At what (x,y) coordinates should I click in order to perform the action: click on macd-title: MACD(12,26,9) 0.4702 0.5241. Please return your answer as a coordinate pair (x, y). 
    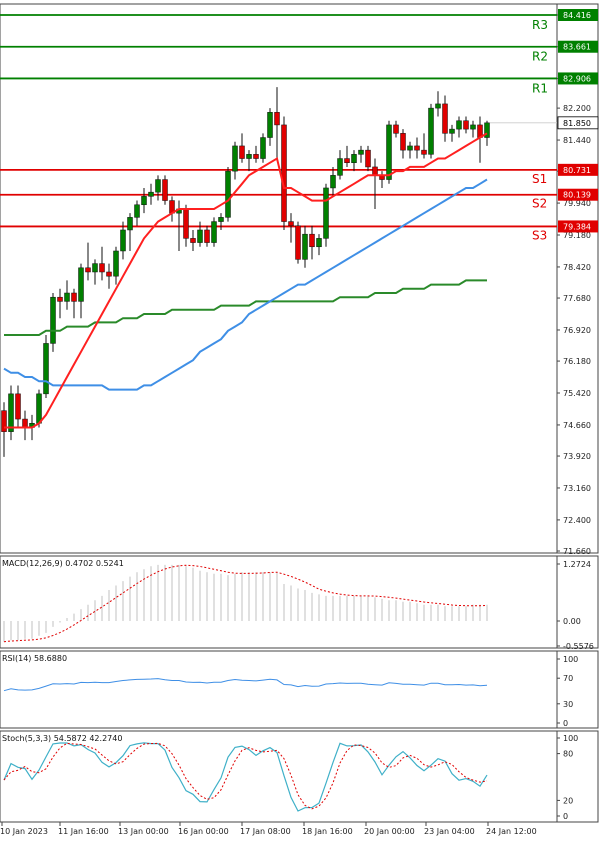
    Looking at the image, I should click on (63, 563).